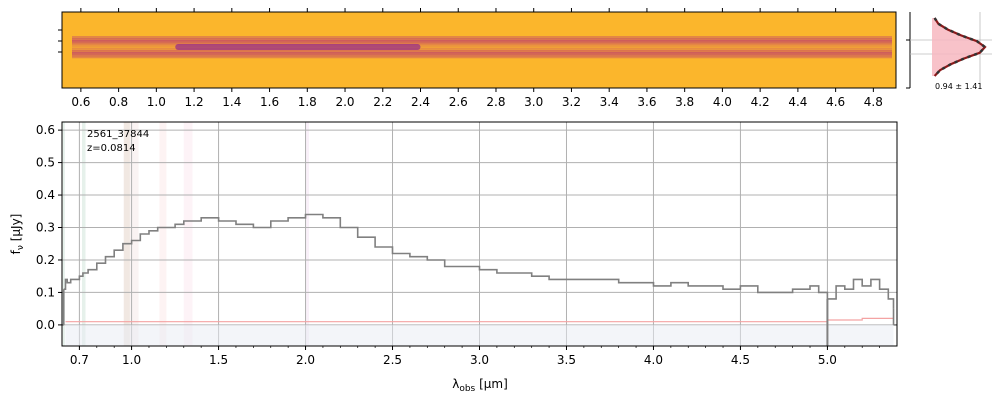 The height and width of the screenshot is (400, 1000). What do you see at coordinates (740, 360) in the screenshot?
I see `x-tick-label: 4.5` at bounding box center [740, 360].